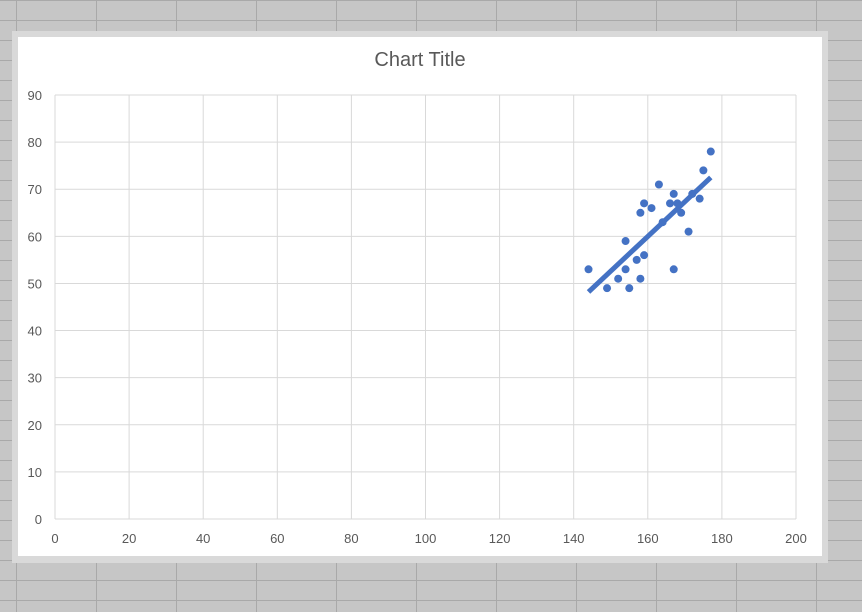 Image resolution: width=862 pixels, height=612 pixels. I want to click on x-tick-label: 80, so click(351, 538).